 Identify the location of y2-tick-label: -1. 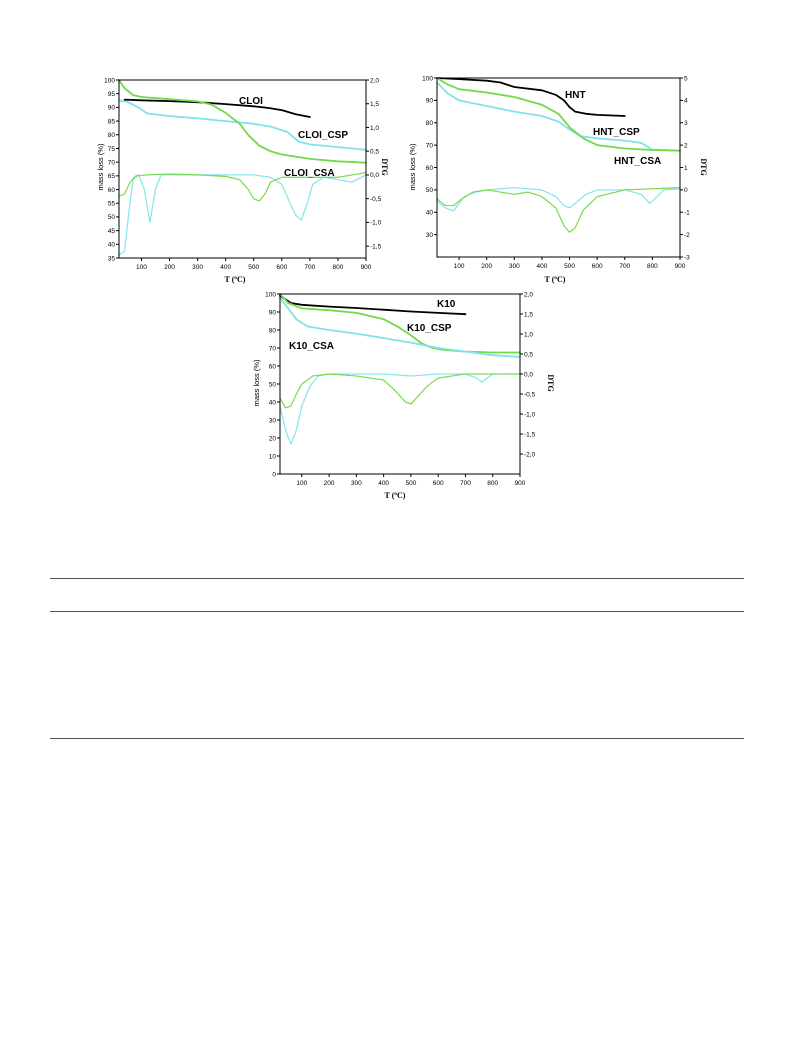
(687, 213).